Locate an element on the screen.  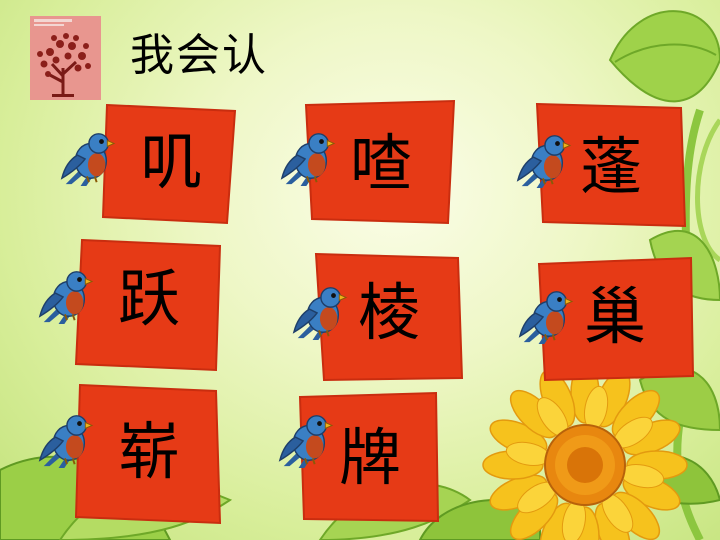
character-card: 巢 is located at coordinates (615, 319).